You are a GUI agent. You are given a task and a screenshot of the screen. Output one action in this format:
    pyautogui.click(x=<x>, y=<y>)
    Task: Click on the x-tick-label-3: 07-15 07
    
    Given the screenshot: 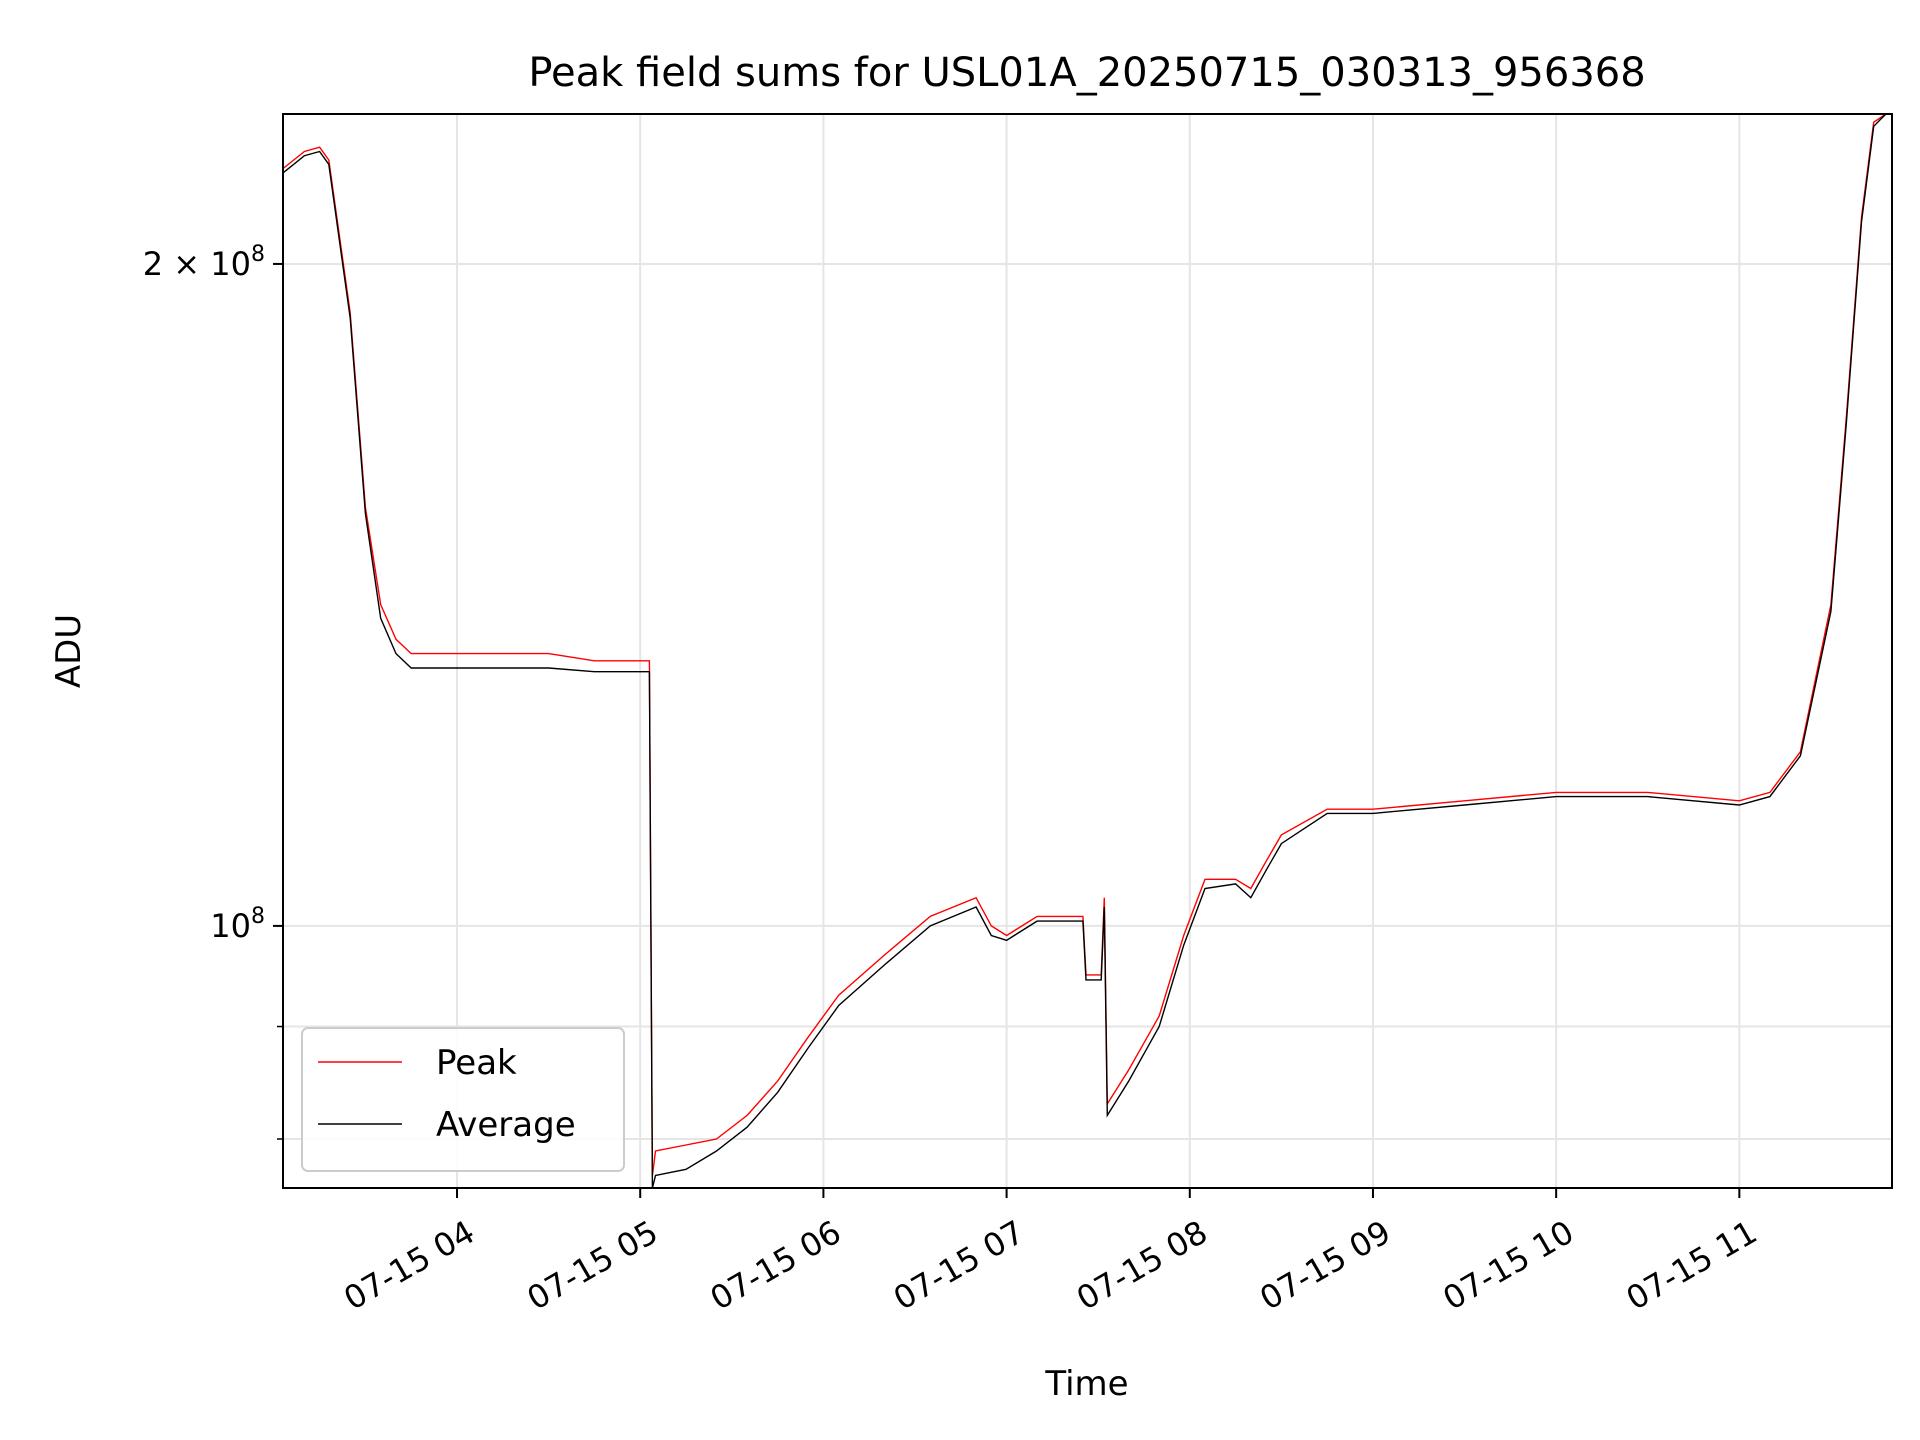 What is the action you would take?
    pyautogui.click(x=959, y=1265)
    